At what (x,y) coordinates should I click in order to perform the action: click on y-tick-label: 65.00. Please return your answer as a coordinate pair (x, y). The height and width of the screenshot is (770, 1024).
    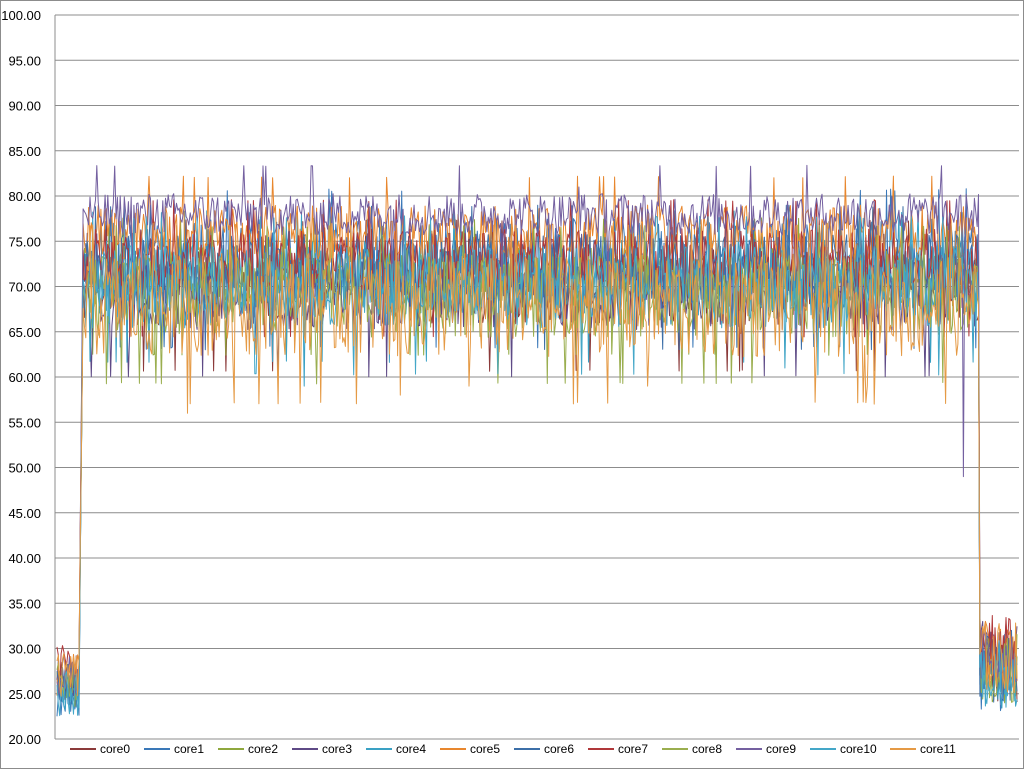
    Looking at the image, I should click on (24, 332).